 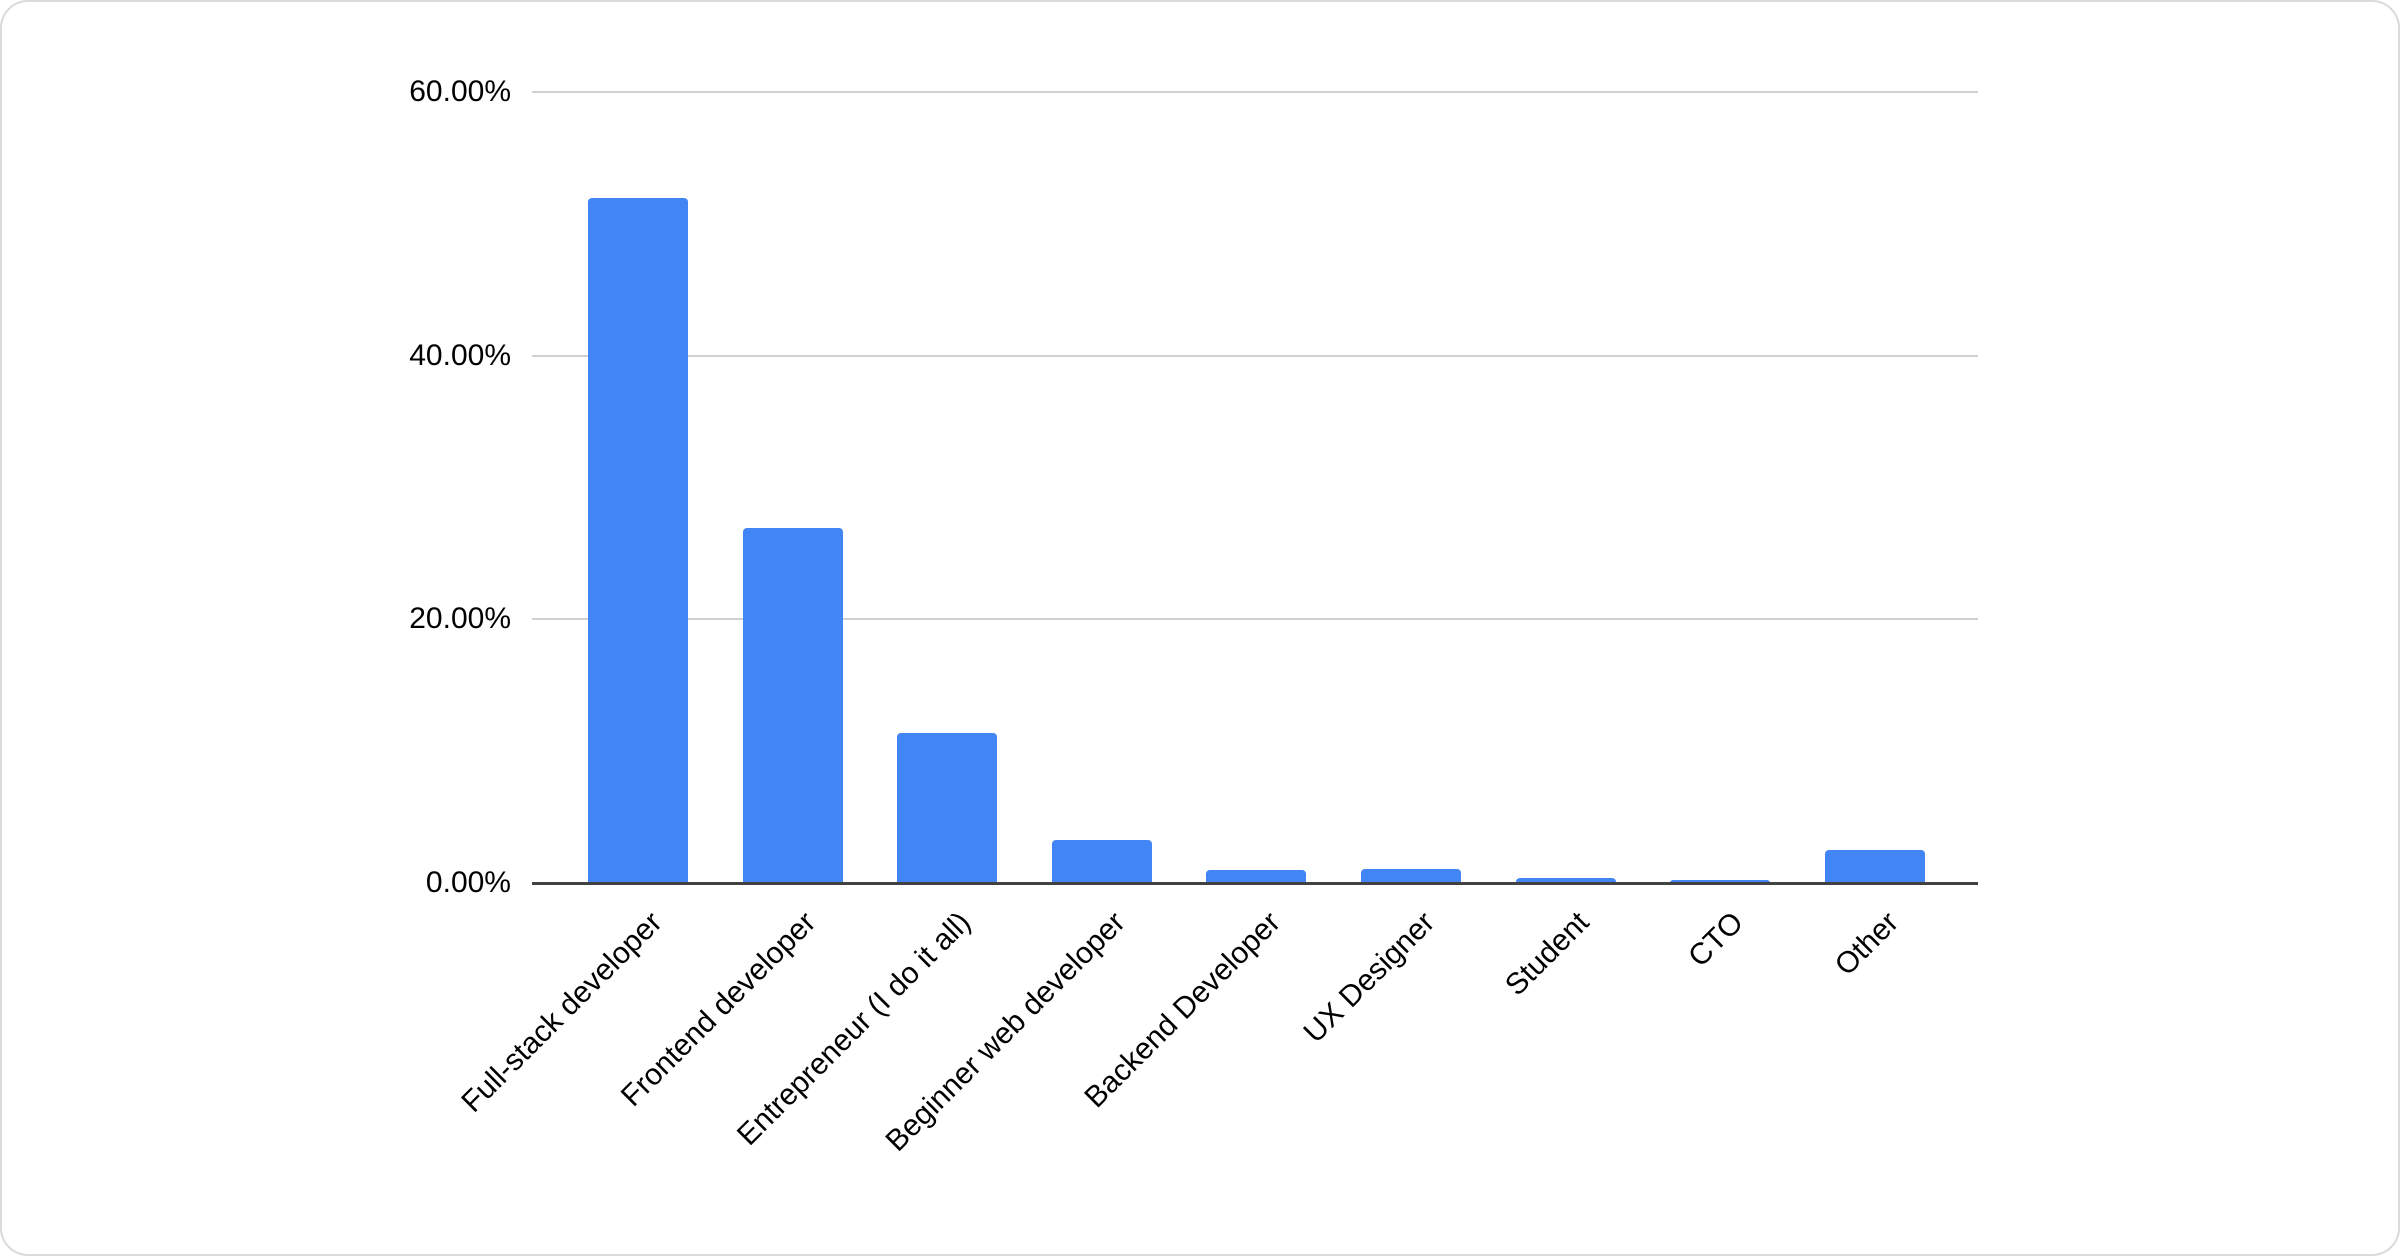 What do you see at coordinates (1255, 355) in the screenshot?
I see `gridline-40pct` at bounding box center [1255, 355].